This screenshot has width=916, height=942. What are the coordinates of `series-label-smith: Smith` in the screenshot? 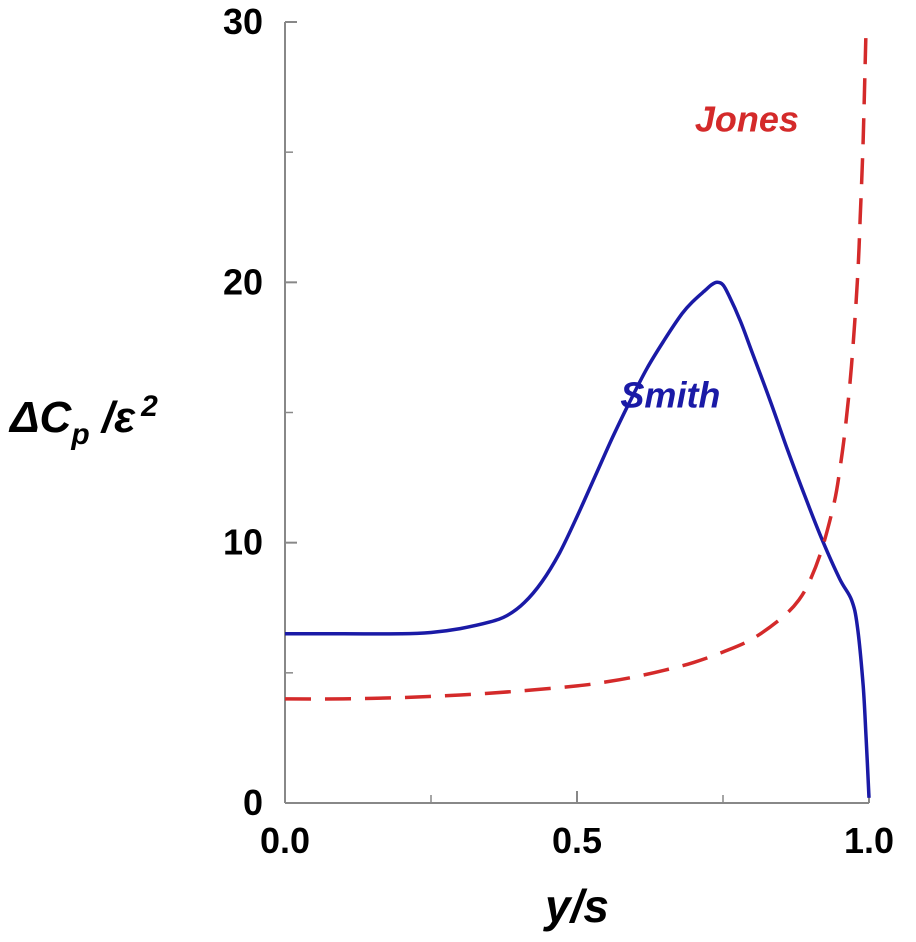 It's located at (670, 394).